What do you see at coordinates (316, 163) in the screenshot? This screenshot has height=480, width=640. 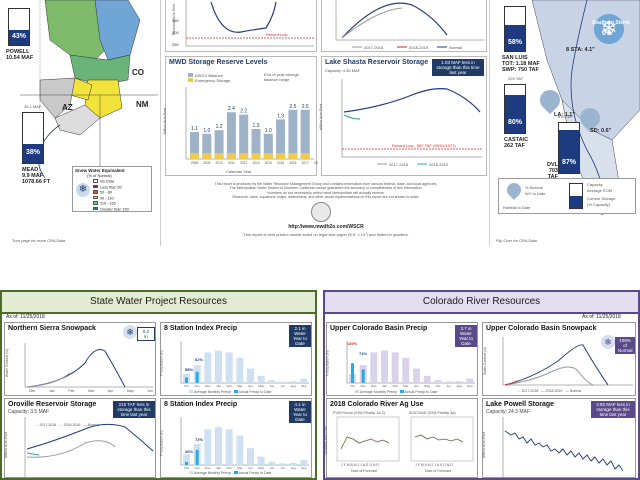 I see `mwd-year-label: 2018` at bounding box center [316, 163].